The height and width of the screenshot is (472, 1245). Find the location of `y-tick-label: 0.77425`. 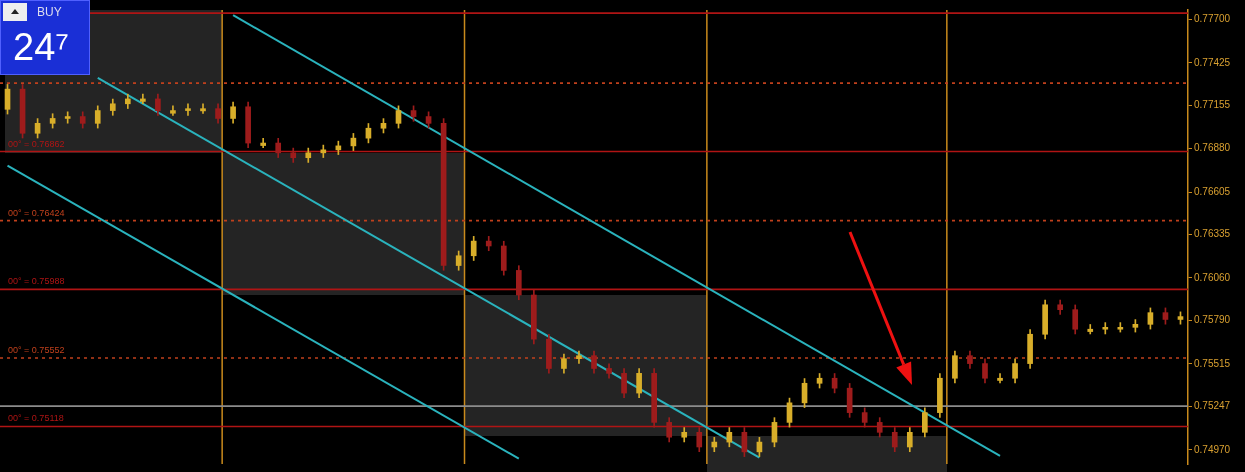

y-tick-label: 0.77425 is located at coordinates (1212, 62).